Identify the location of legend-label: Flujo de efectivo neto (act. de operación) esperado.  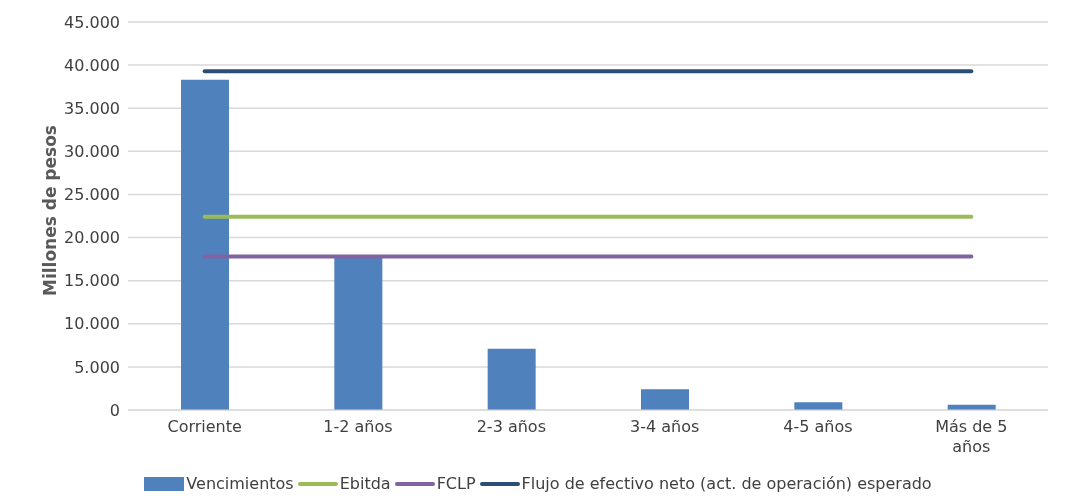
(726, 483).